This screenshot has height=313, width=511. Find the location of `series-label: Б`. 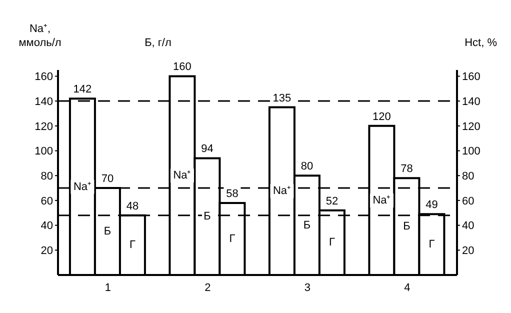

series-label: Б is located at coordinates (207, 216).